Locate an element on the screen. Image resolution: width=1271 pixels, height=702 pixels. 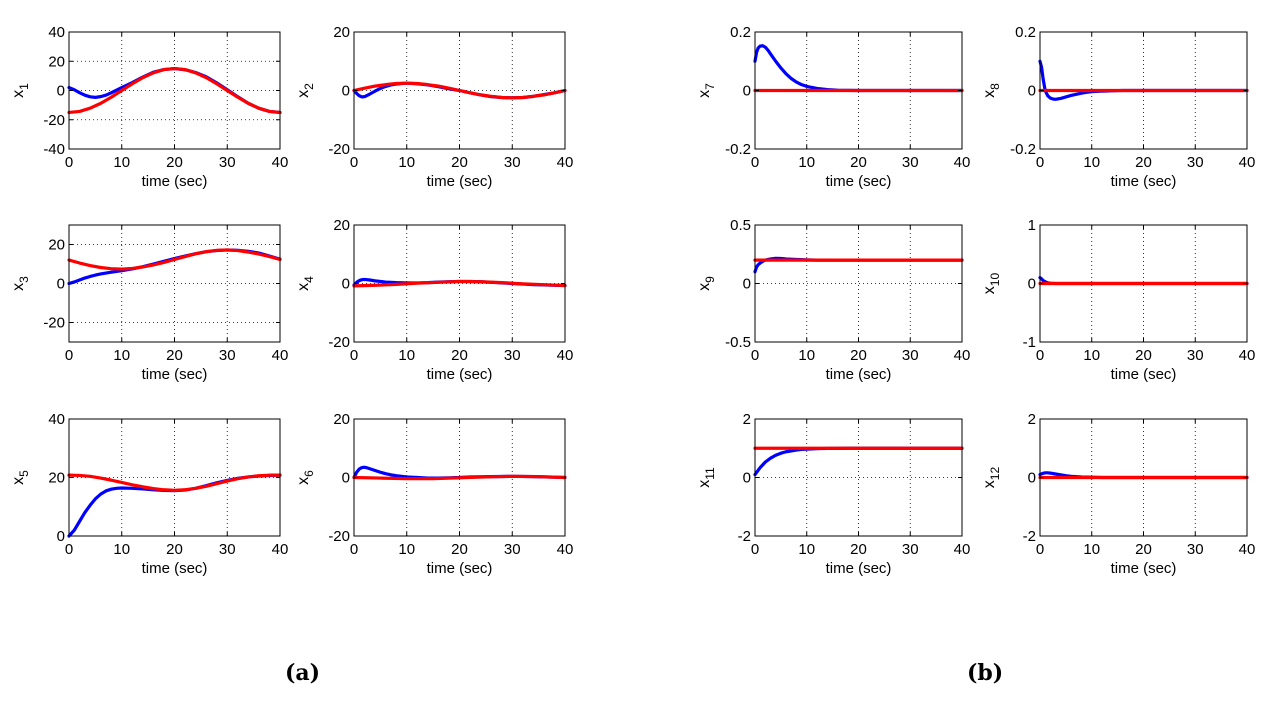
series-line-blue is located at coordinates (858, 461).